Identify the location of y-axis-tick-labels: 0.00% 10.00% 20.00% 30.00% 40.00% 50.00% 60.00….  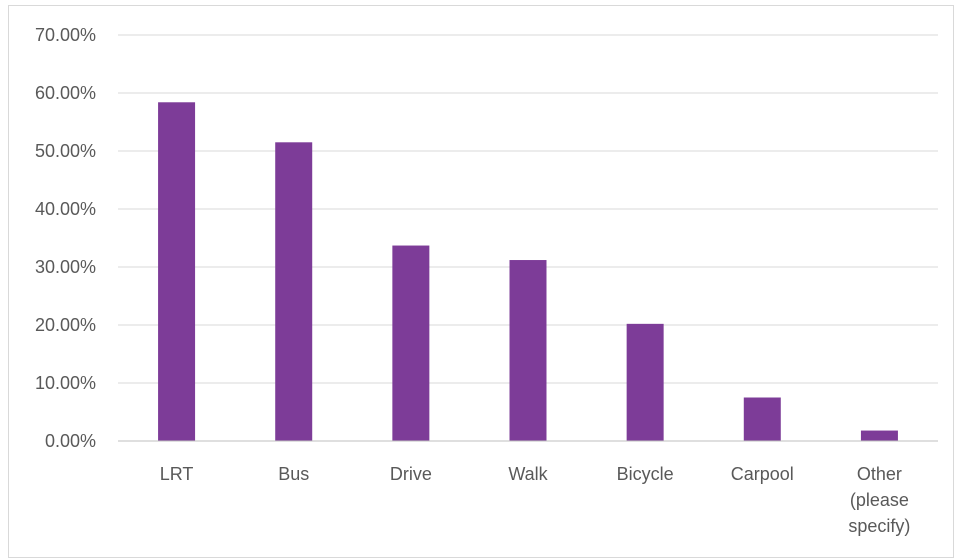
(65, 238).